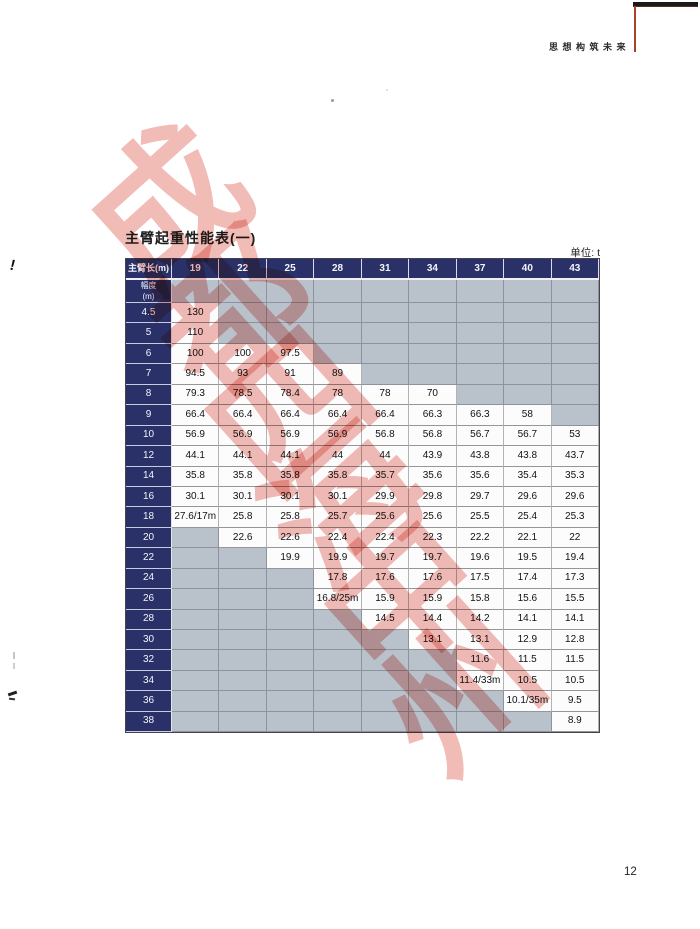 This screenshot has width=700, height=929. What do you see at coordinates (480, 497) in the screenshot?
I see `capacity-cell: 29.7` at bounding box center [480, 497].